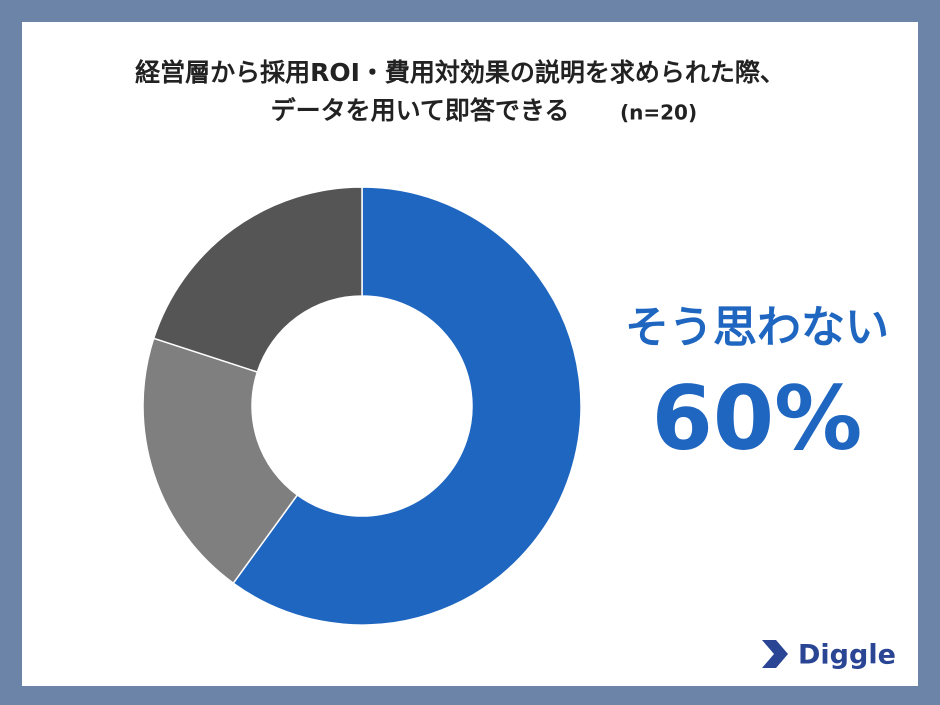  I want to click on logo-icon, so click(775, 654).